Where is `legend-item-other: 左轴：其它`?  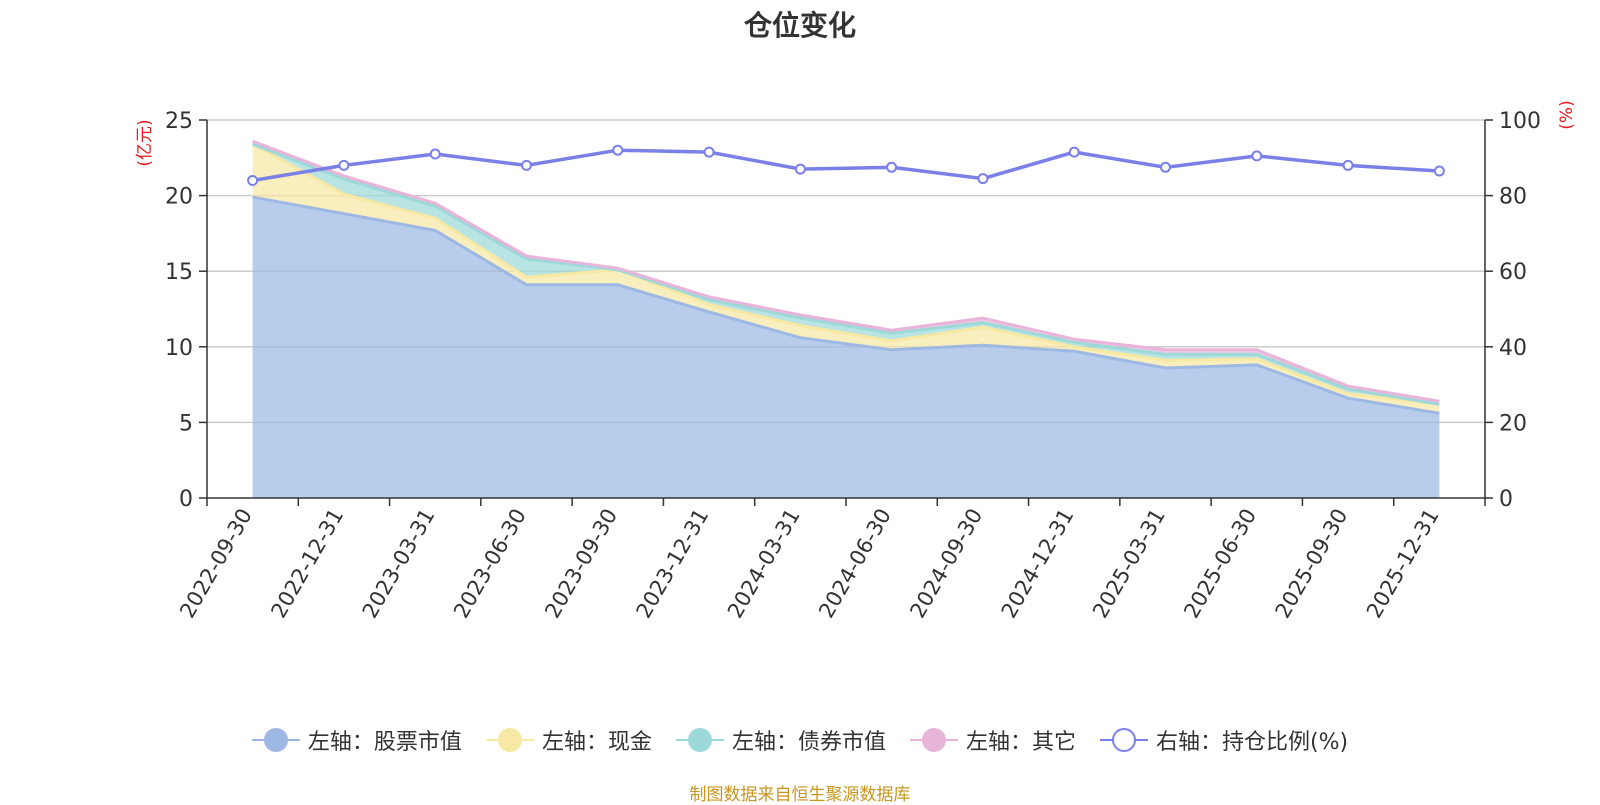 legend-item-other: 左轴：其它 is located at coordinates (992, 740).